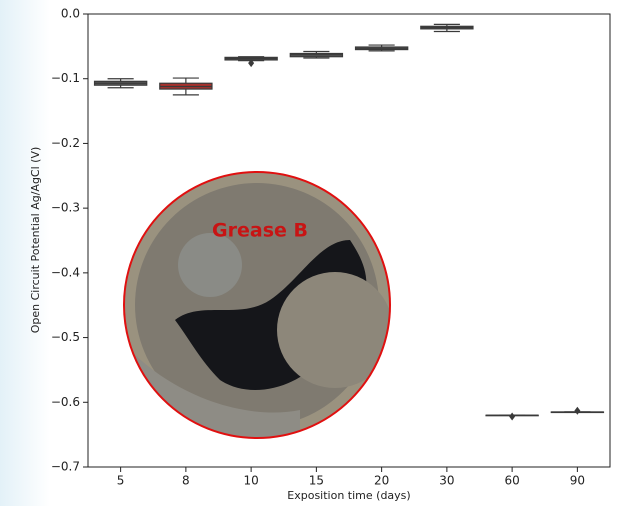 The image size is (621, 506). What do you see at coordinates (65, 208) in the screenshot?
I see `y-tick-label: −0.3` at bounding box center [65, 208].